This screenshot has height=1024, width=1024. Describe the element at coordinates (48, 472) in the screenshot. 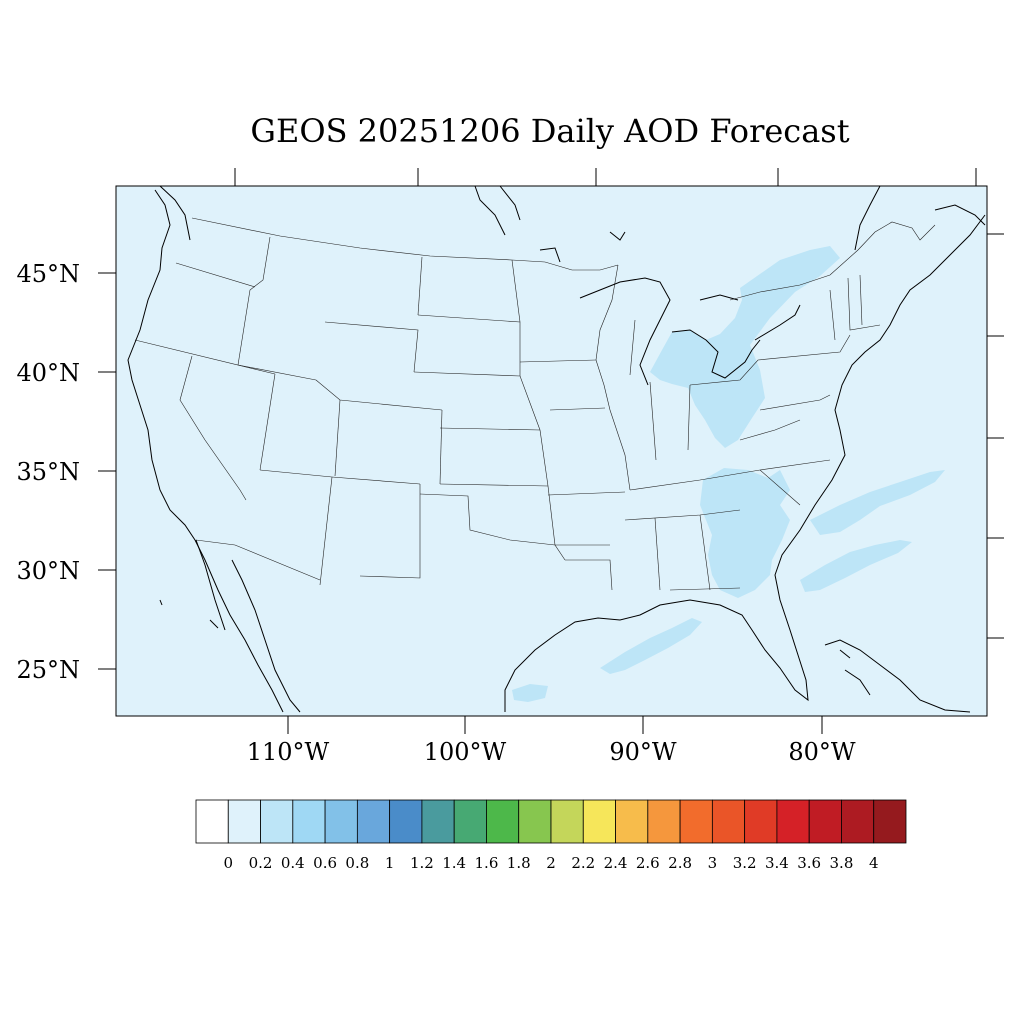

I see `lat-label: 35°N` at that location.